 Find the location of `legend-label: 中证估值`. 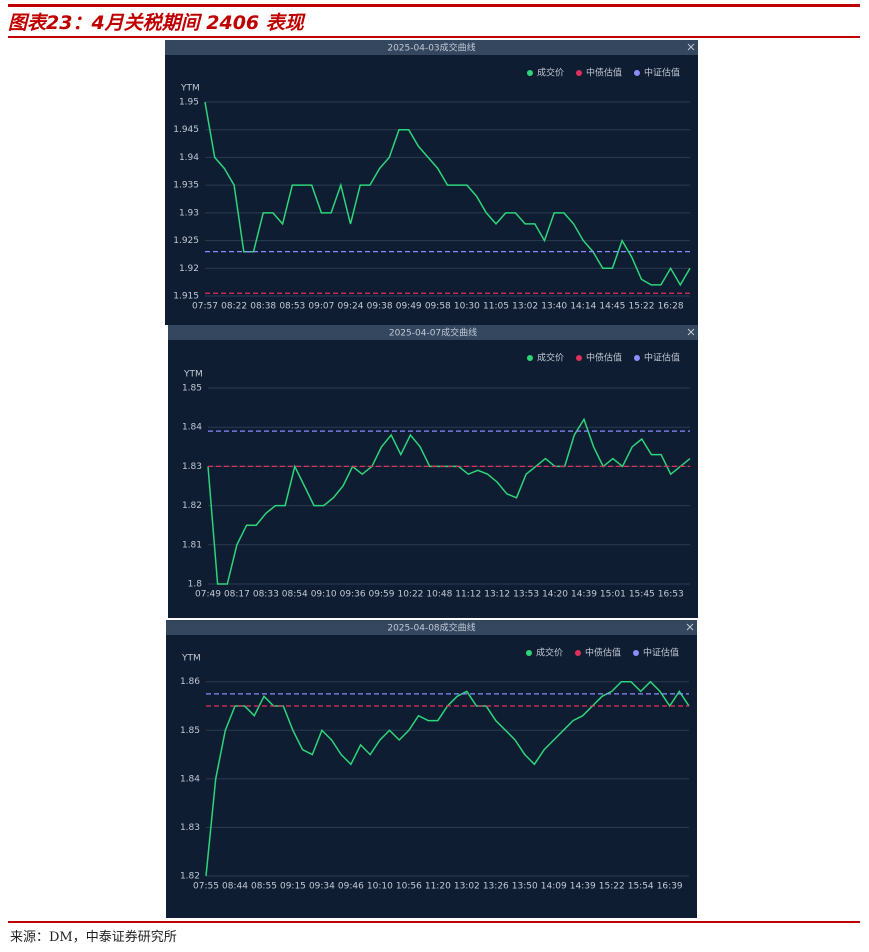

legend-label: 中证估值 is located at coordinates (662, 73).